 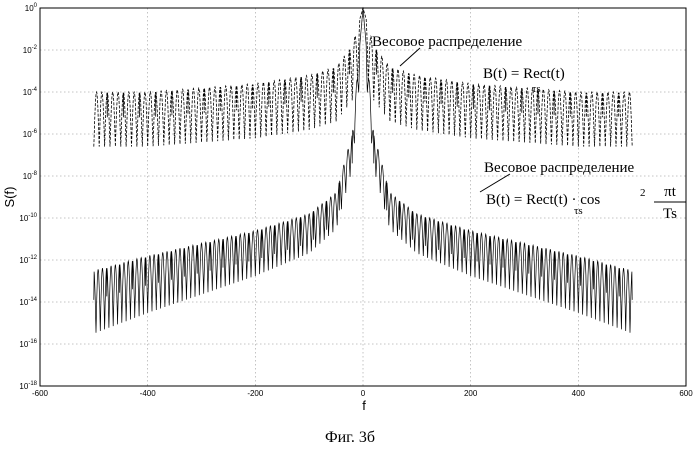 I want to click on x-tick-label: 600, so click(x=686, y=393).